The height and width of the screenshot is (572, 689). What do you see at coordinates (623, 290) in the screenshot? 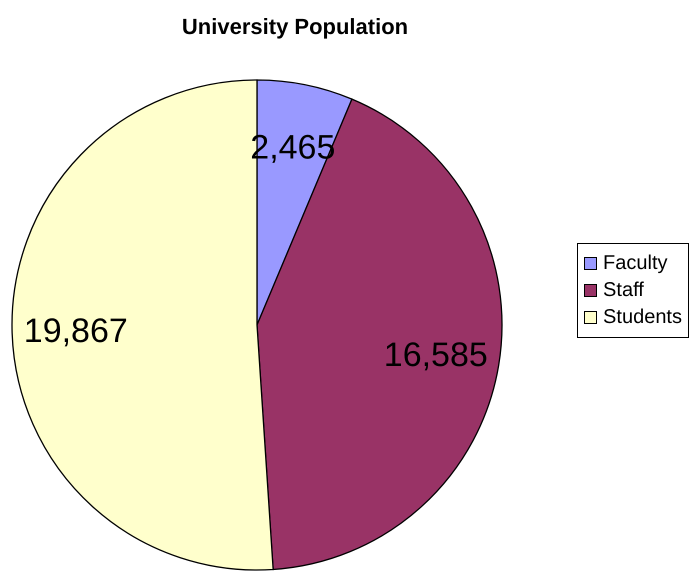
I see `legend-label: Staff` at bounding box center [623, 290].